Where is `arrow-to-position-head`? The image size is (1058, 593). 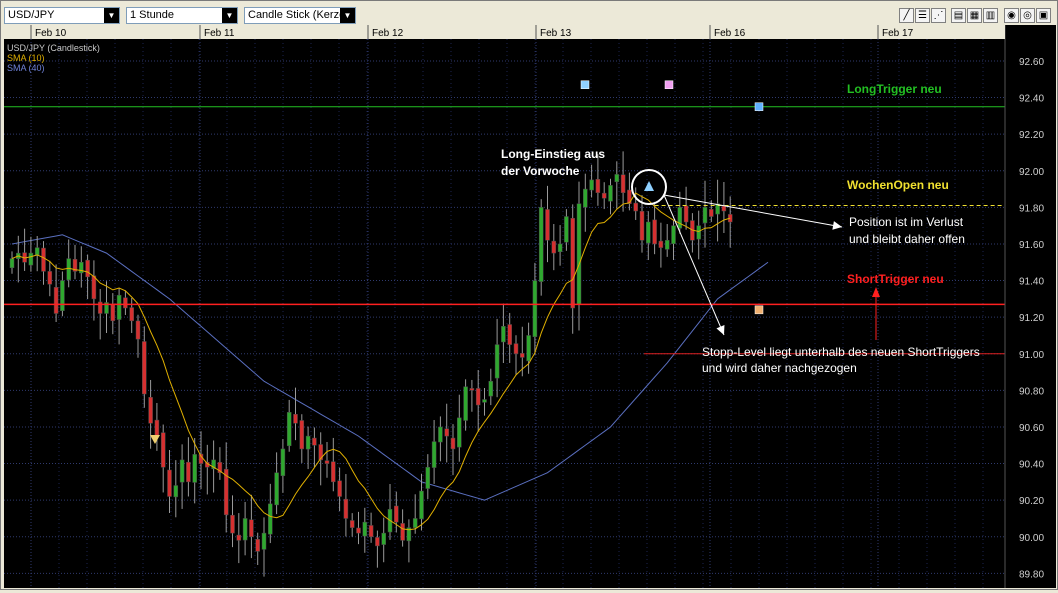
arrow-to-position-head is located at coordinates (837, 225).